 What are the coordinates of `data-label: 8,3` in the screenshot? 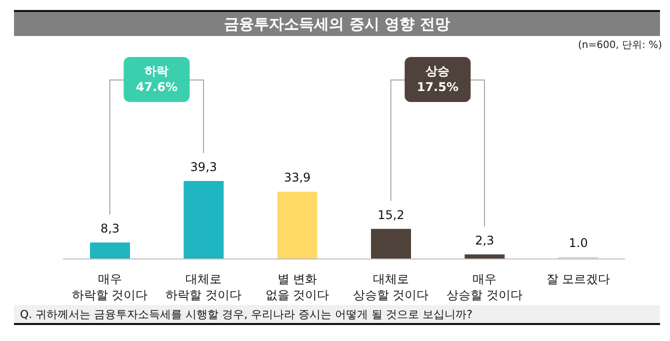 It's located at (110, 229).